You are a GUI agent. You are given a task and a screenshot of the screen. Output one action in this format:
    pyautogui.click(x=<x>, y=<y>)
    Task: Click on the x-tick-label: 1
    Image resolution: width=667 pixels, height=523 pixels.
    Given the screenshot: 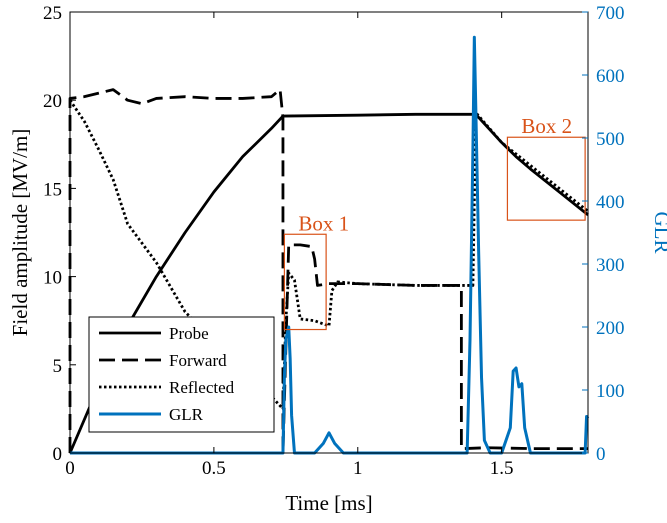 What is the action you would take?
    pyautogui.click(x=358, y=468)
    